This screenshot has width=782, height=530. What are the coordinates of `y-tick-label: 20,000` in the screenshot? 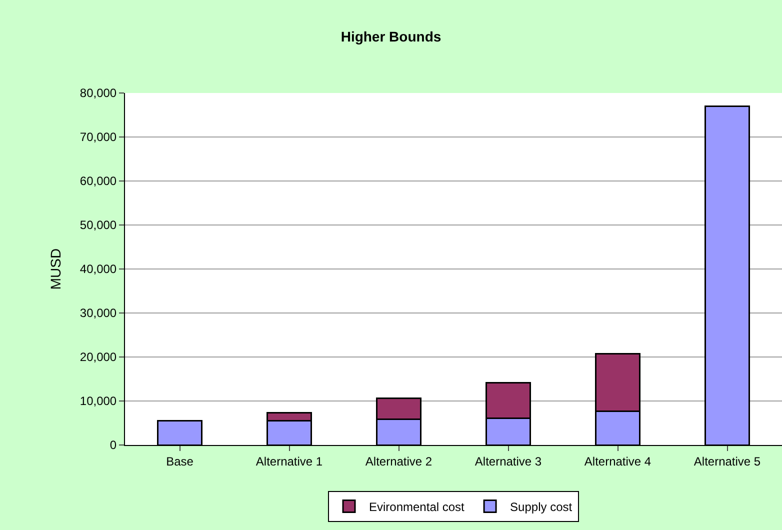 It's located at (98, 357).